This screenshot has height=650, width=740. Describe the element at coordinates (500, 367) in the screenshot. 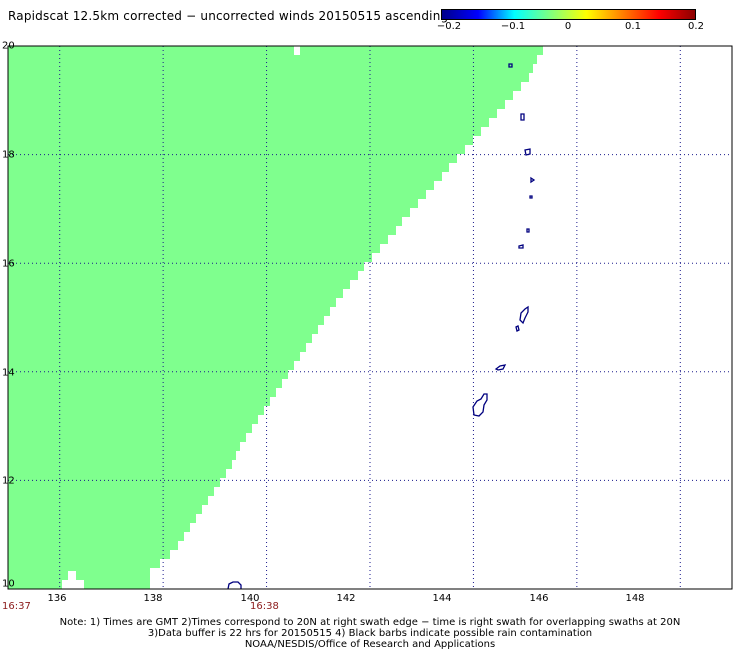

I see `rota-coast` at that location.